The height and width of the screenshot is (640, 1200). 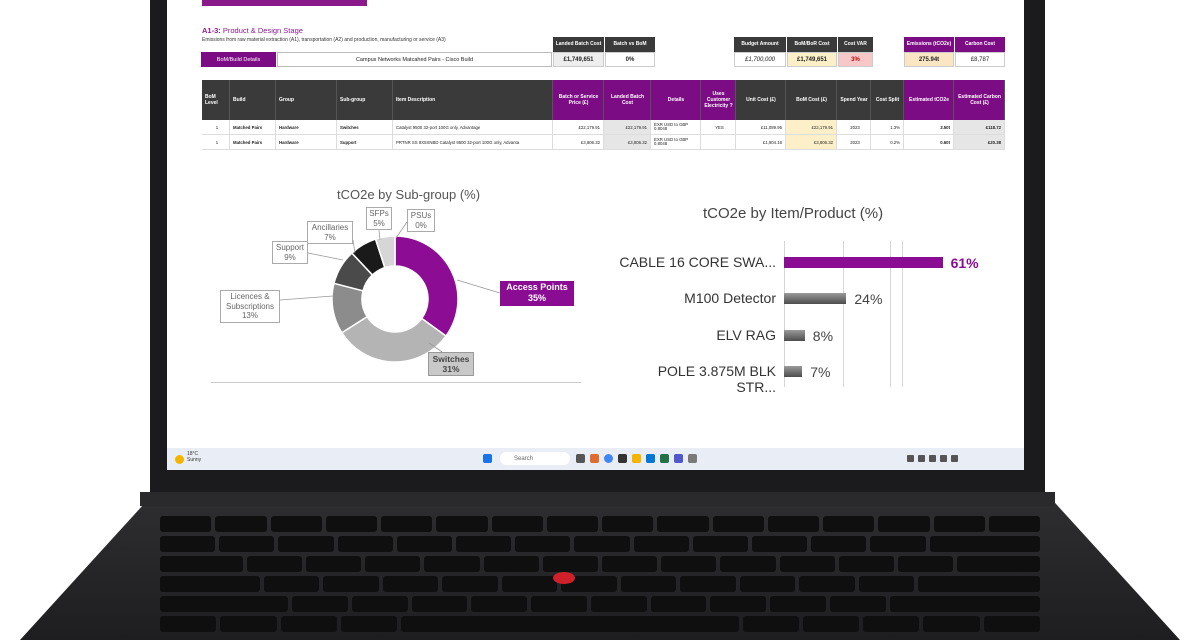 What do you see at coordinates (678, 458) in the screenshot?
I see `teams-icon` at bounding box center [678, 458].